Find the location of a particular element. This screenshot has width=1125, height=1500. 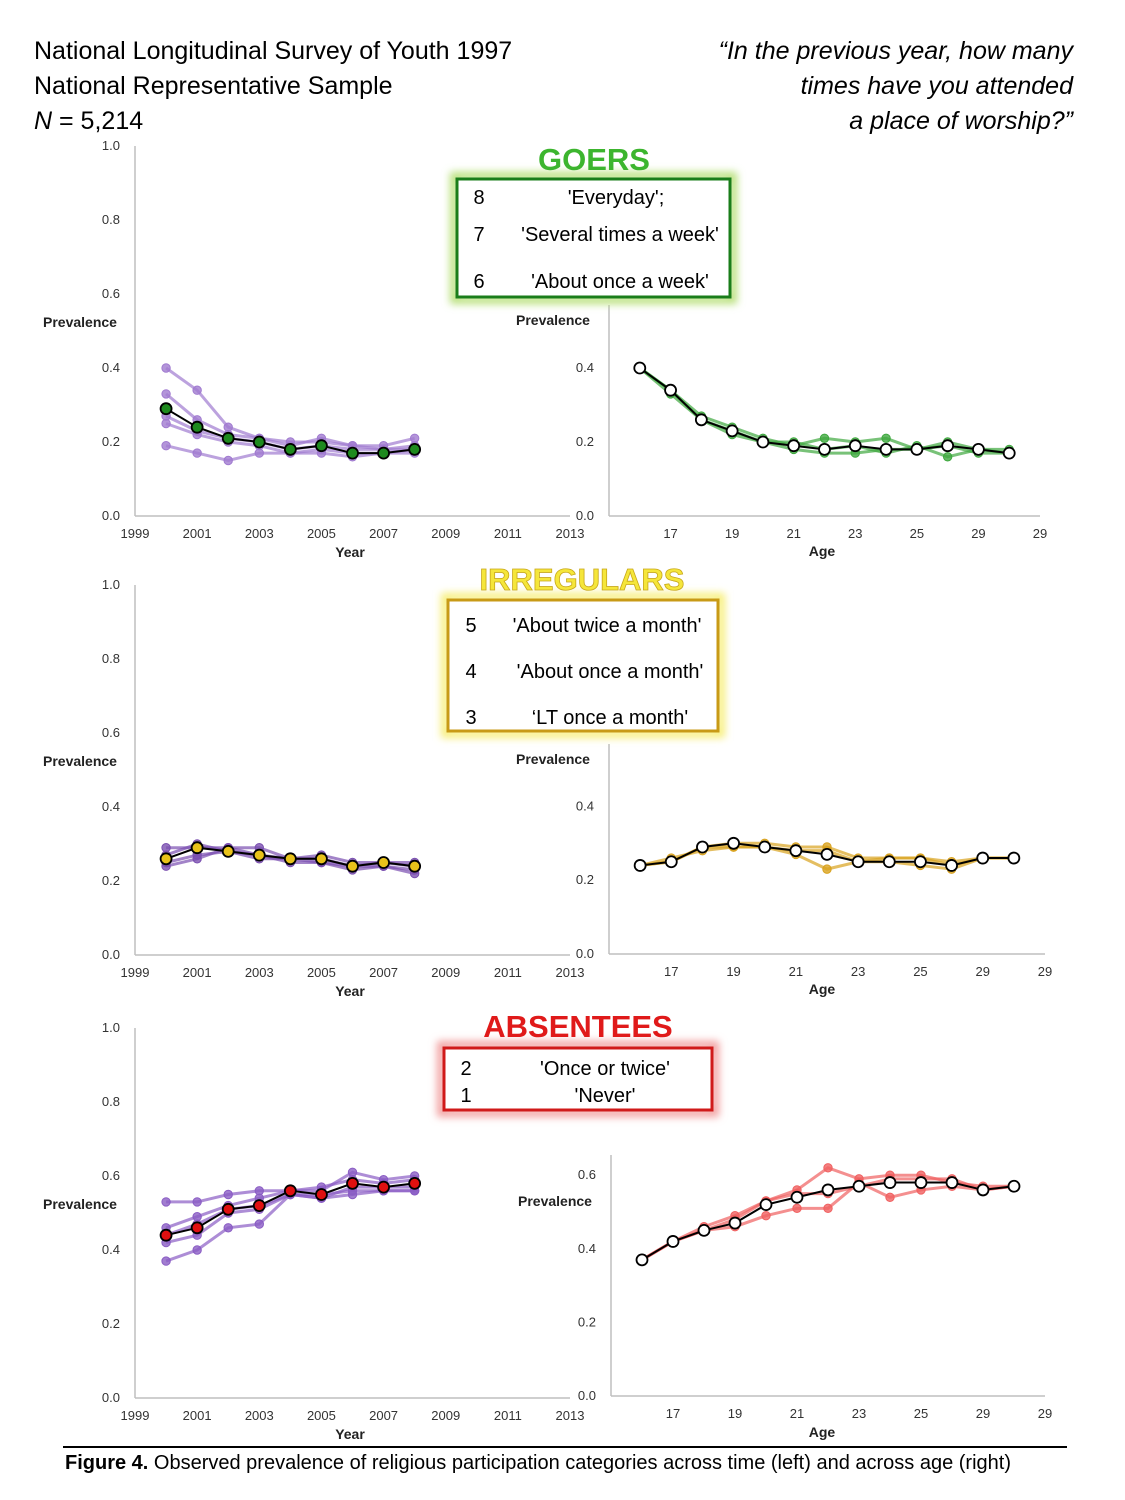

legend-box is located at coordinates (583, 665).